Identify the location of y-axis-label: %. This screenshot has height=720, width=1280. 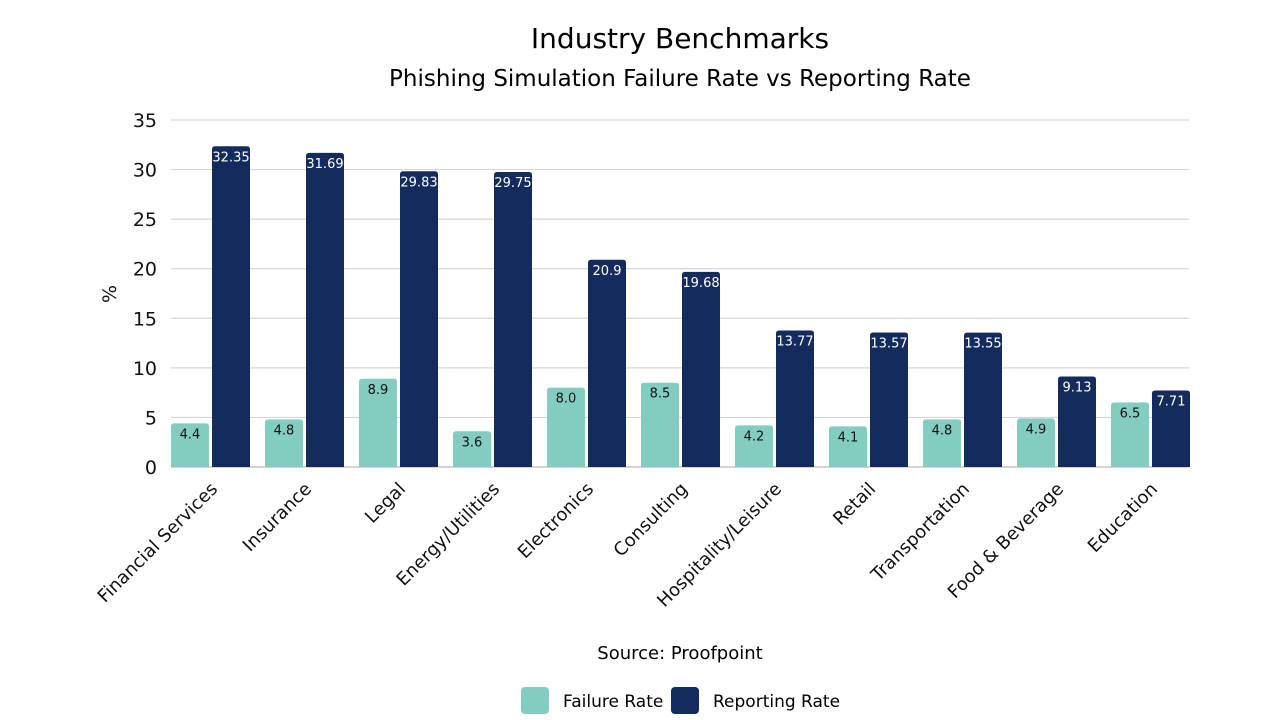
(110, 294).